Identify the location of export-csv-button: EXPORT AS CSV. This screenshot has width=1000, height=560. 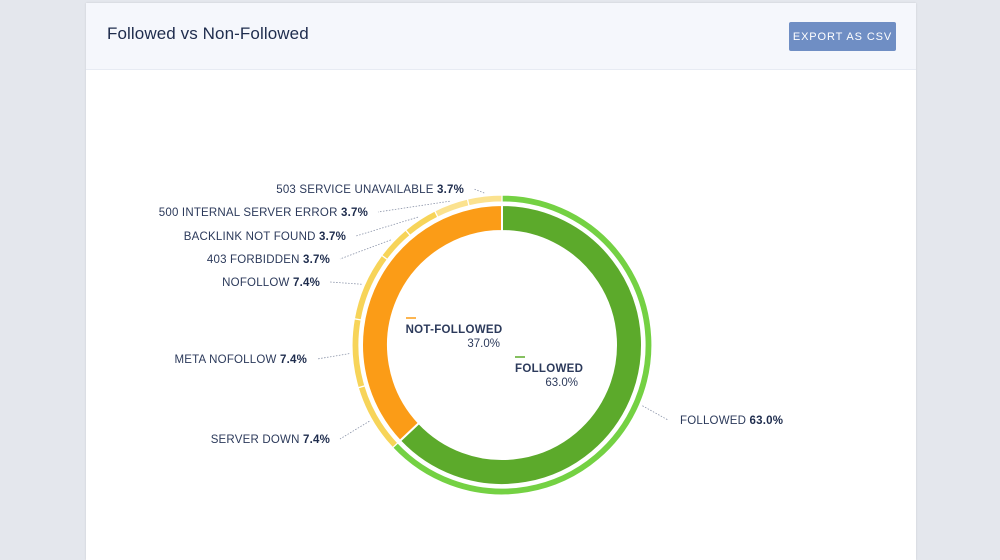
(842, 36).